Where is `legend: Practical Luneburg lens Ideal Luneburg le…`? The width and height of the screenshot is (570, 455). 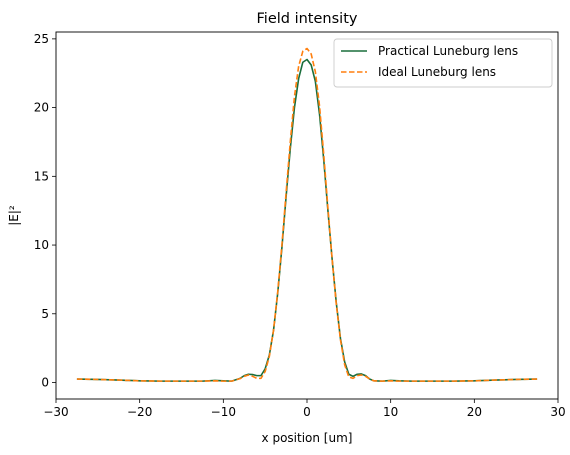 legend: Practical Luneburg lens Ideal Luneburg le… is located at coordinates (443, 63).